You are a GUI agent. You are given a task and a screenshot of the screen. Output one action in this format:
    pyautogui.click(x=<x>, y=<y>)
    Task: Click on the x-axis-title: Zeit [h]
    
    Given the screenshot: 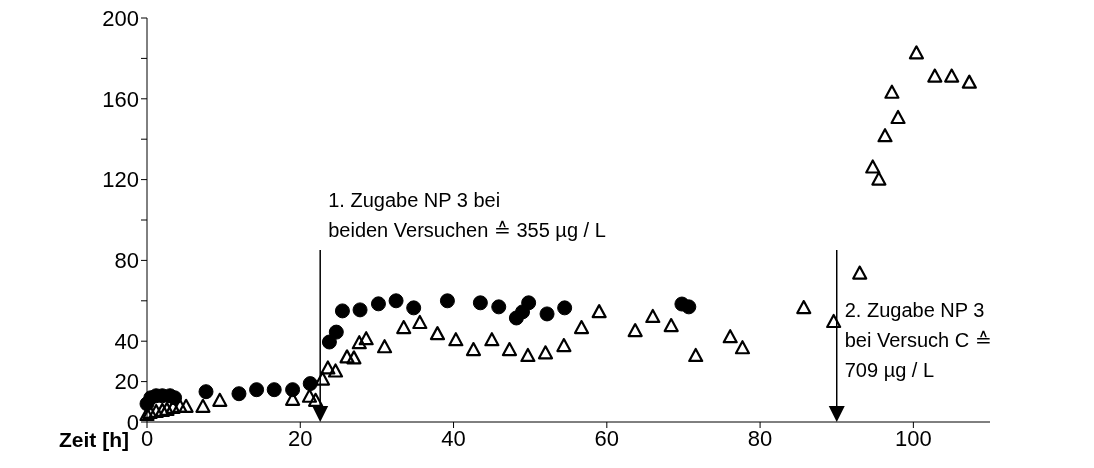 What is the action you would take?
    pyautogui.click(x=94, y=439)
    